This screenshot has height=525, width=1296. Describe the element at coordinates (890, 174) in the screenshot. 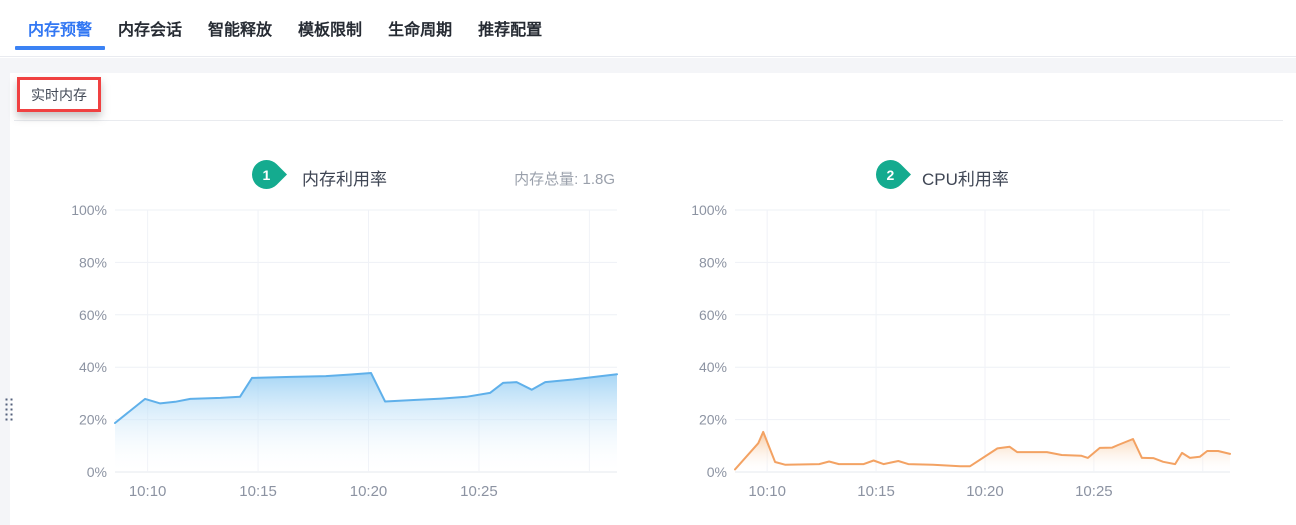

I see `badge-number: 2` at that location.